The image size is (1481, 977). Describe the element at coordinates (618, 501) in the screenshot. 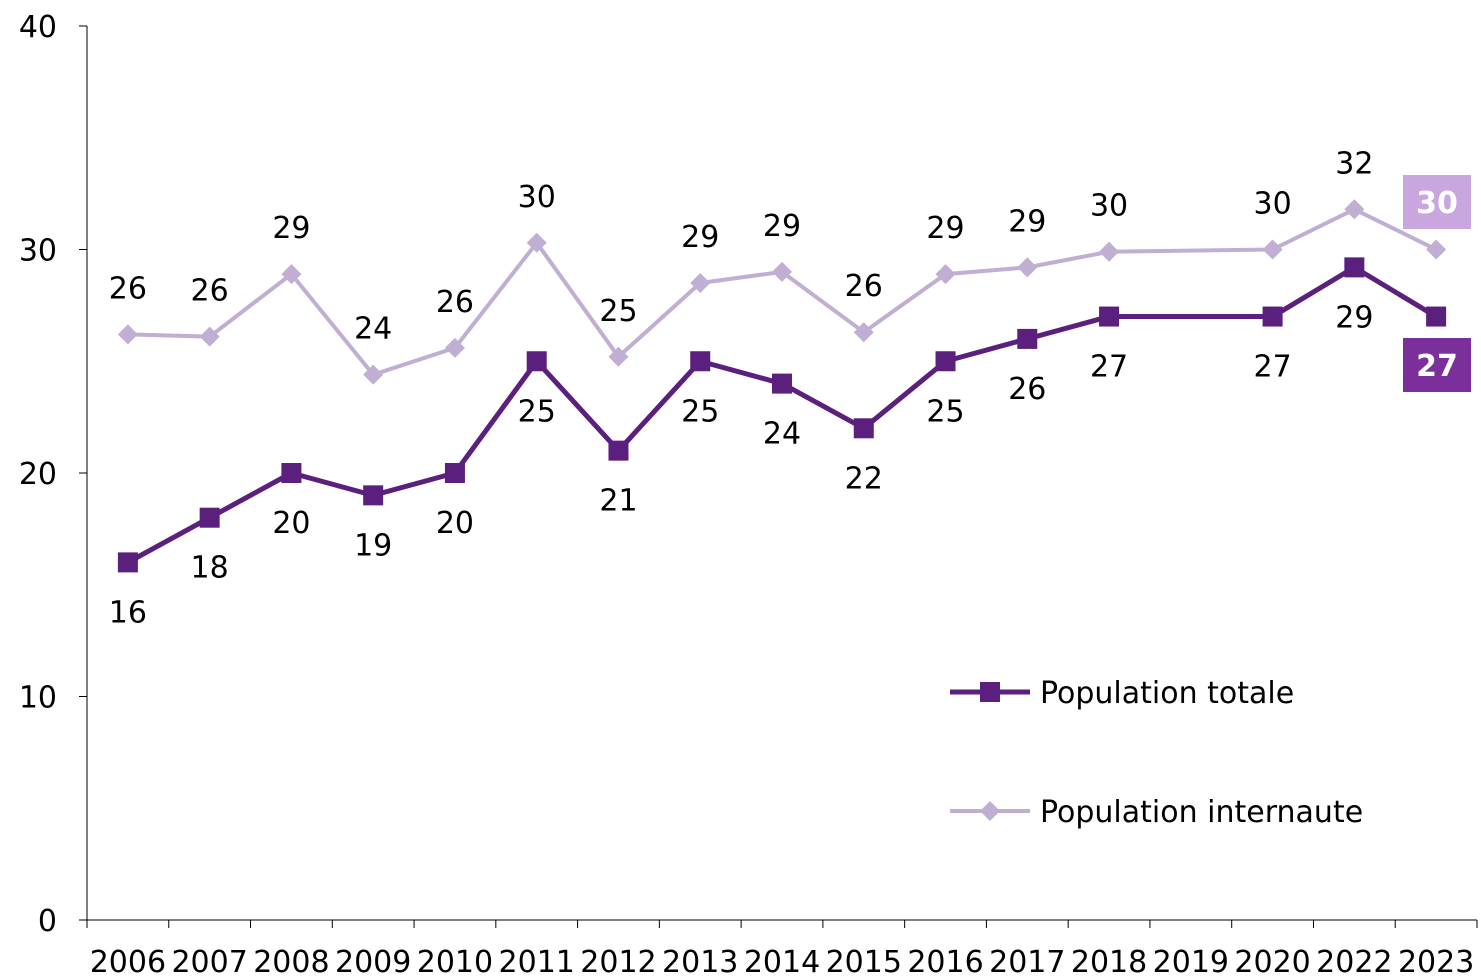

I see `data-label: 21` at that location.